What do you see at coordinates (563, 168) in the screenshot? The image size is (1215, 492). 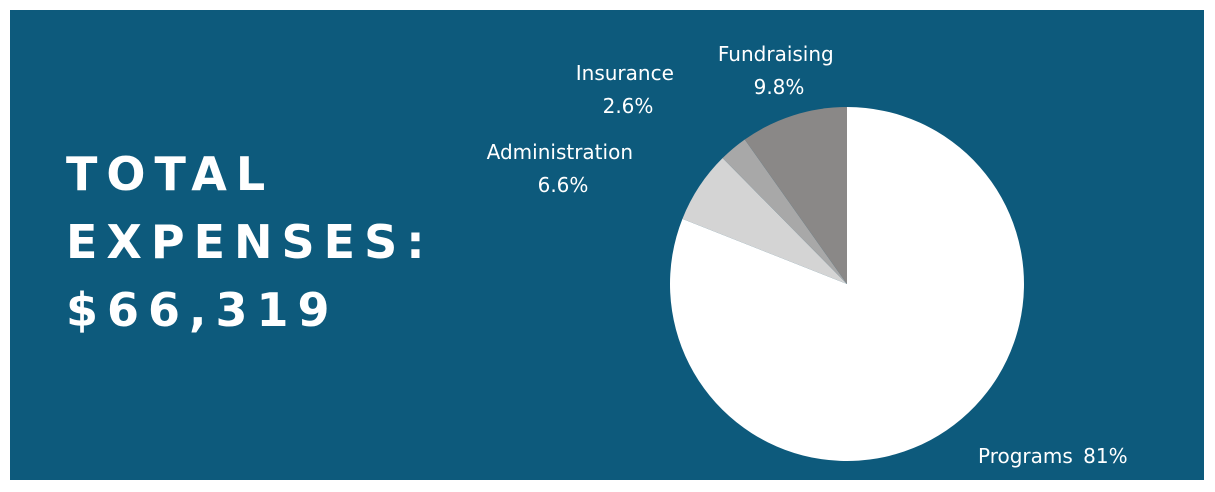 I see `slice-label-administration: Administration 6.6%` at bounding box center [563, 168].